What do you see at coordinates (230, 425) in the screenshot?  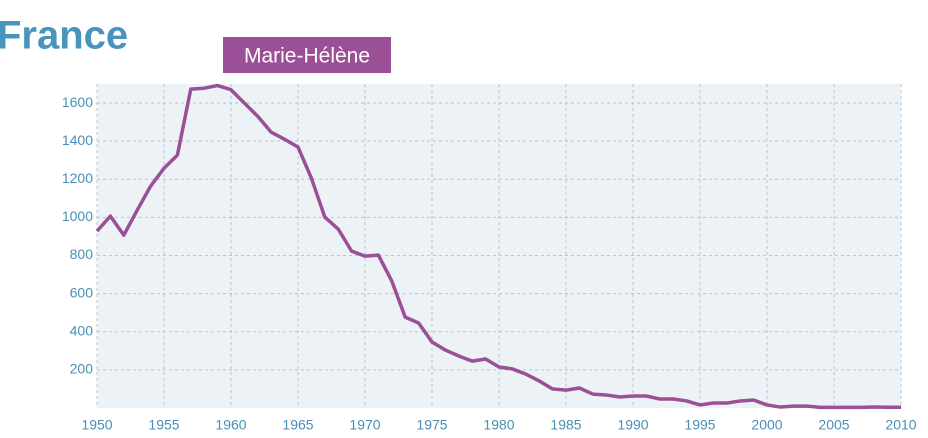 I see `x-tick-label: 1960` at bounding box center [230, 425].